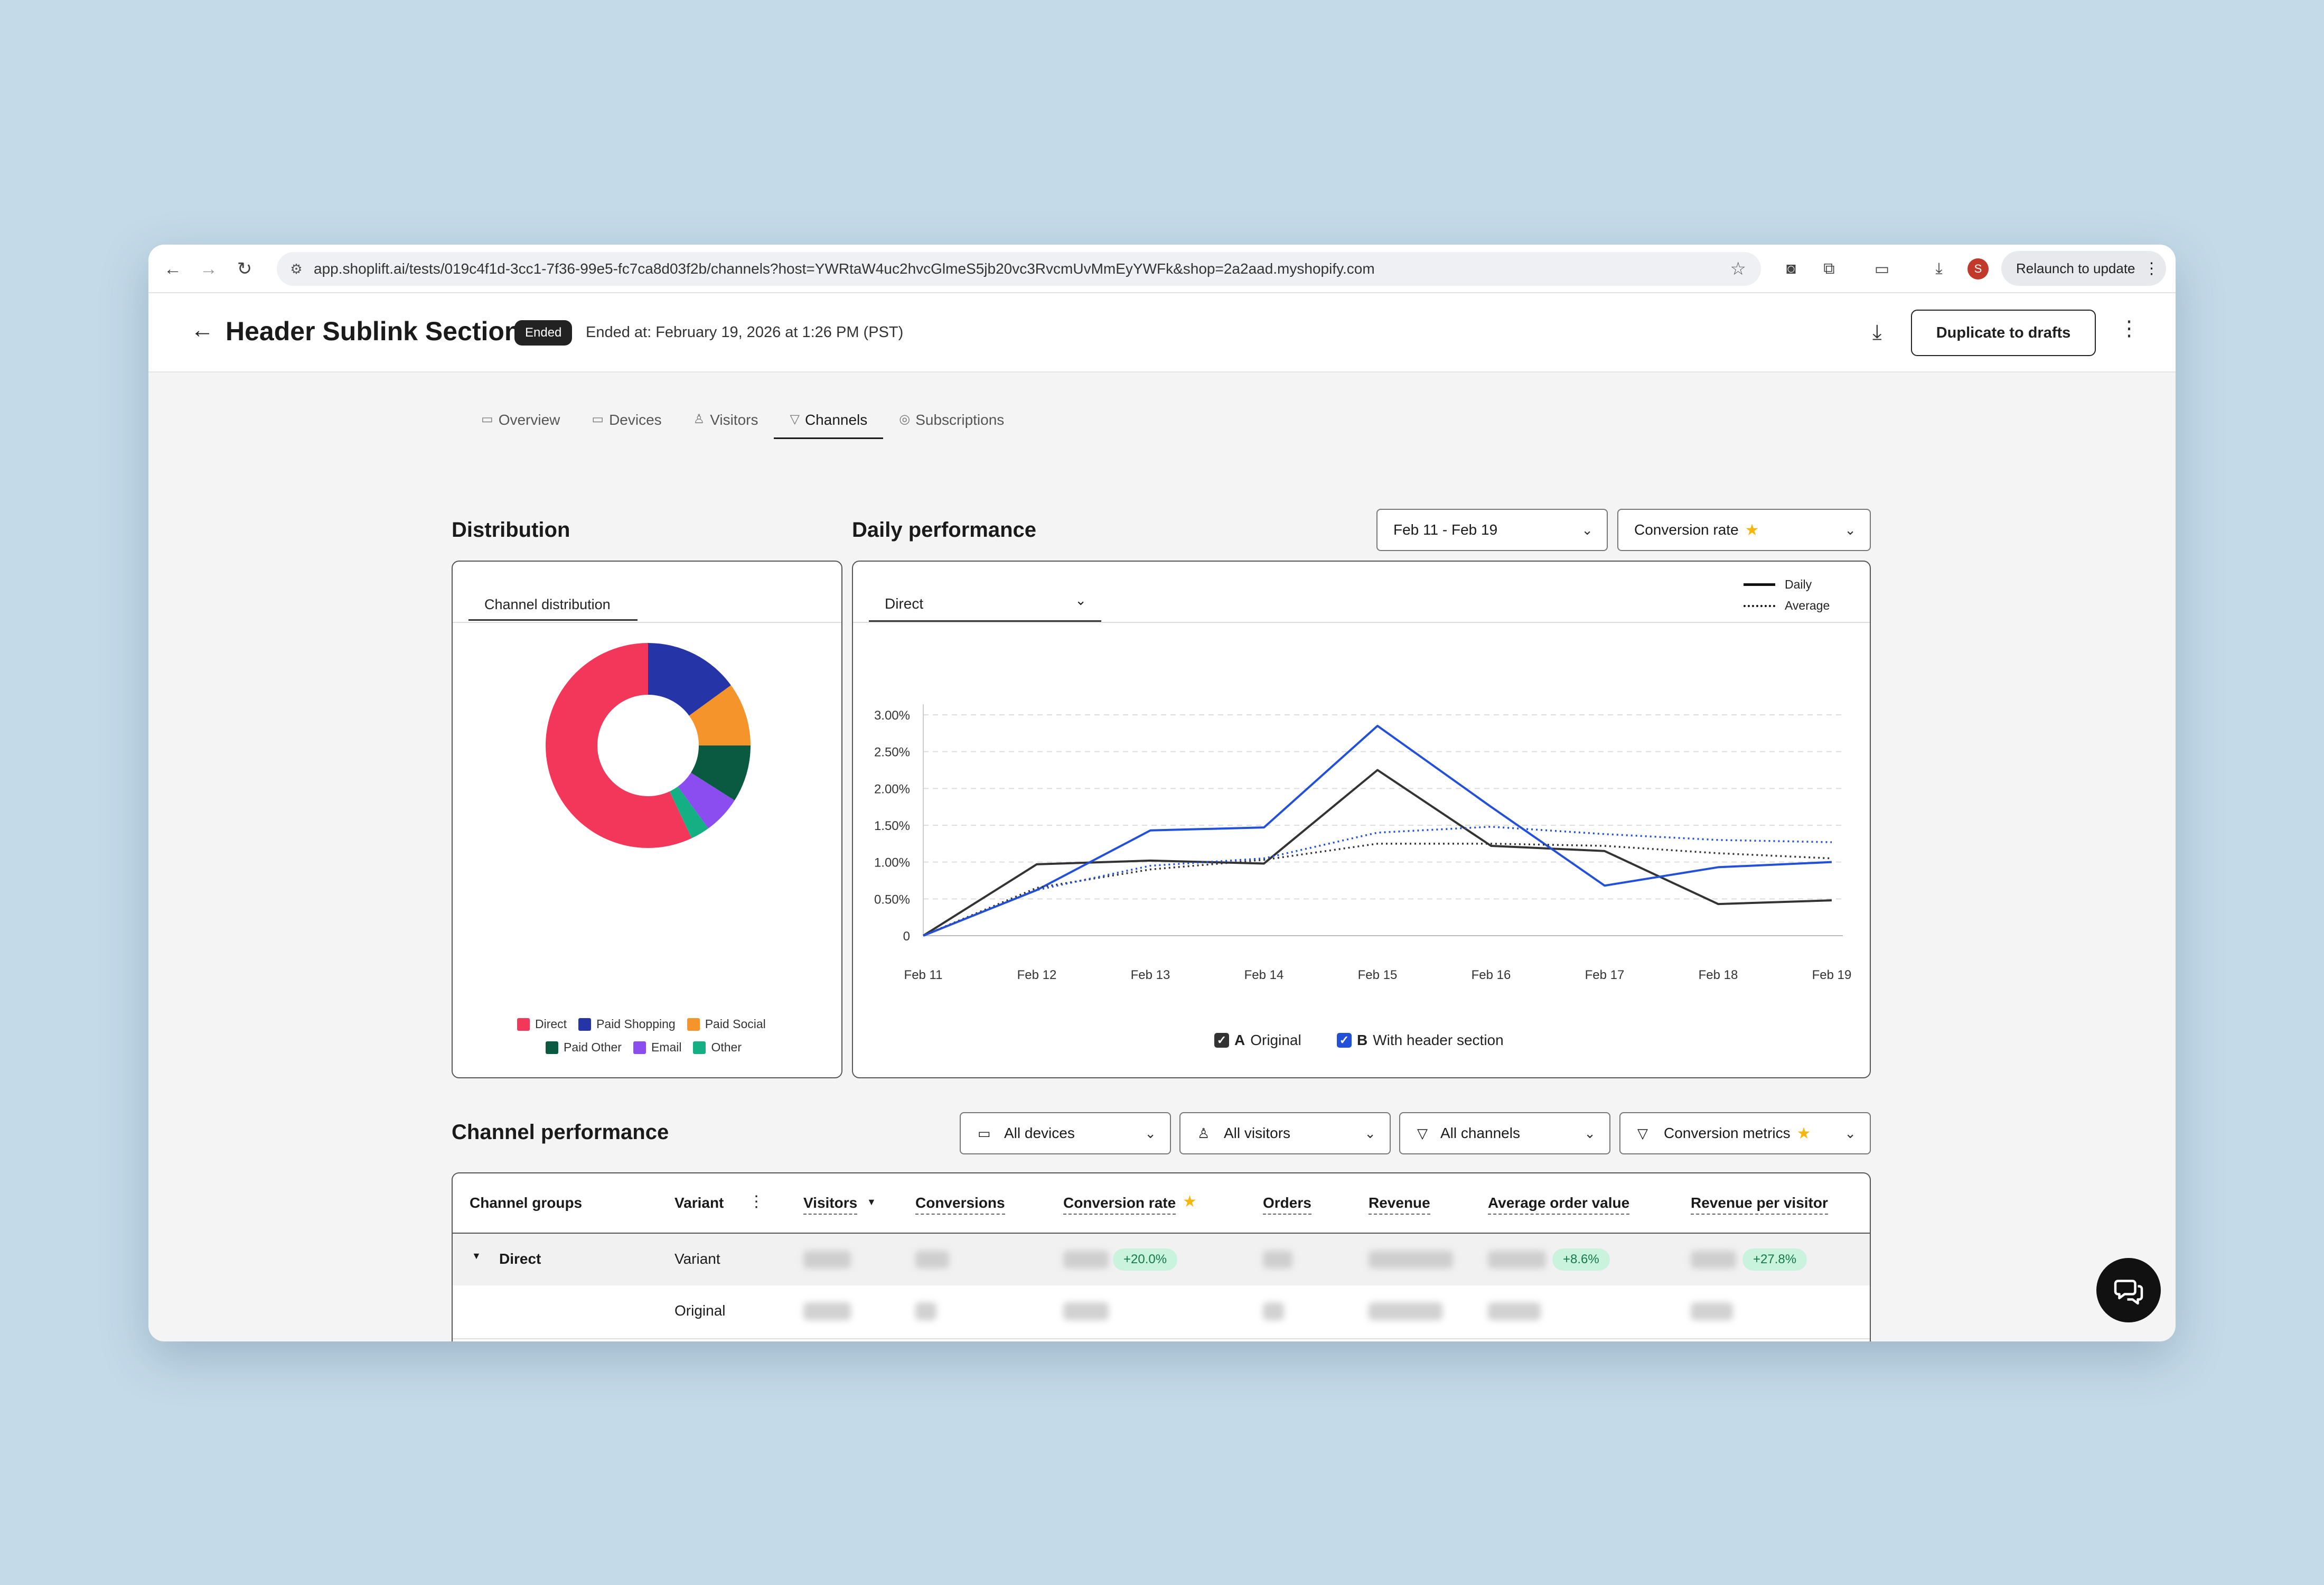 The image size is (2324, 1585). I want to click on column-header-aov: Average order value, so click(1559, 1205).